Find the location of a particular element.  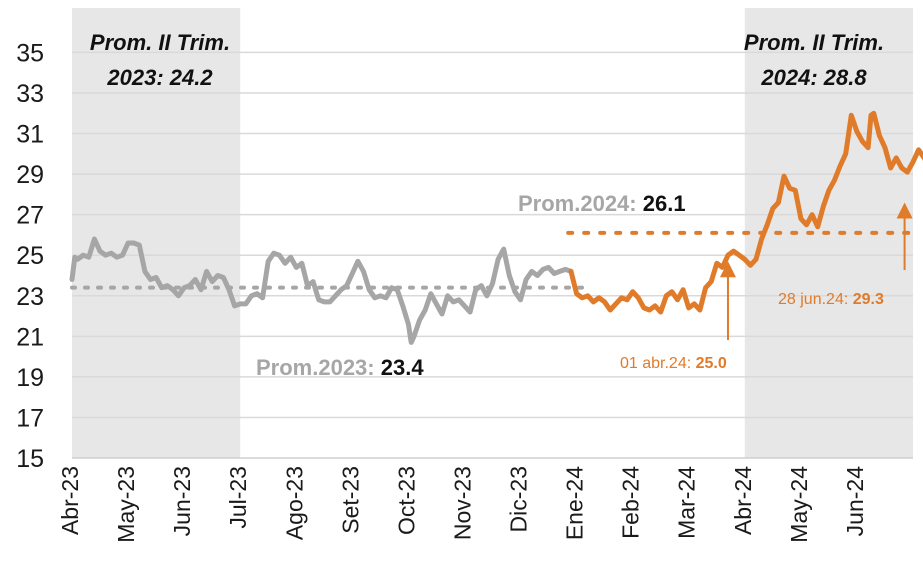

average-label-text: Prom.2023: is located at coordinates (318, 367).